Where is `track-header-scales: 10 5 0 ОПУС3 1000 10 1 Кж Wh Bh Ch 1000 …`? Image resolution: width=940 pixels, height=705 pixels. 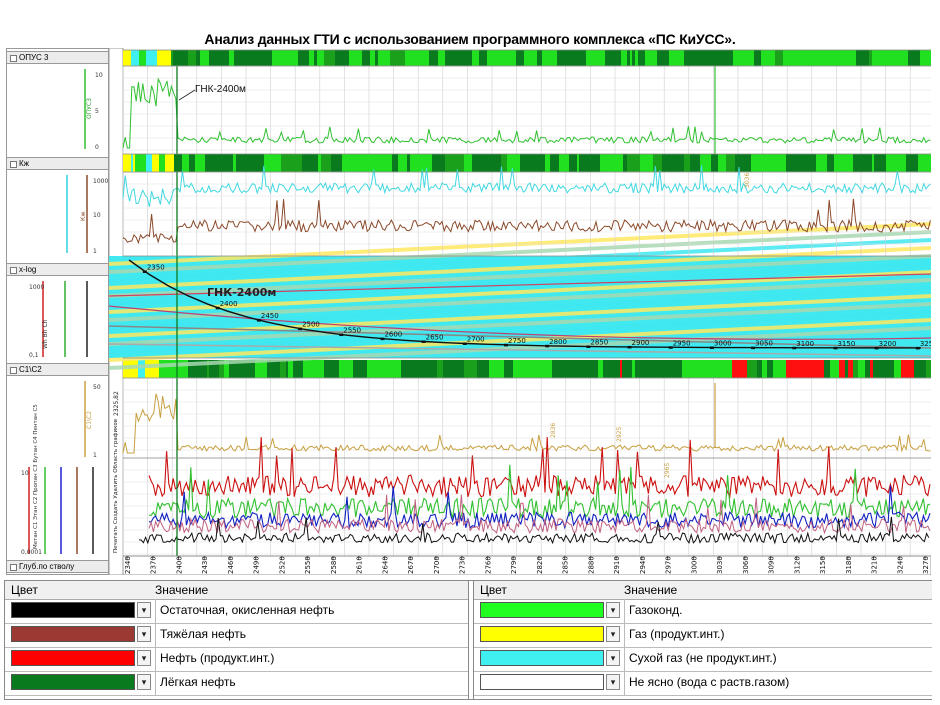 track-header-scales: 10 5 0 ОПУС3 1000 10 1 Кж Wh Bh Ch 1000 … is located at coordinates (64, 312).